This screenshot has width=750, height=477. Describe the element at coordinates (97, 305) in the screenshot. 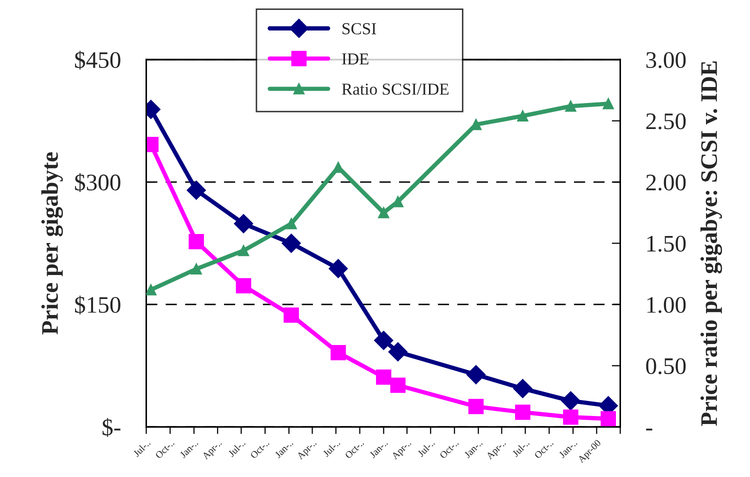

I see `y-tick-label: $150` at that location.